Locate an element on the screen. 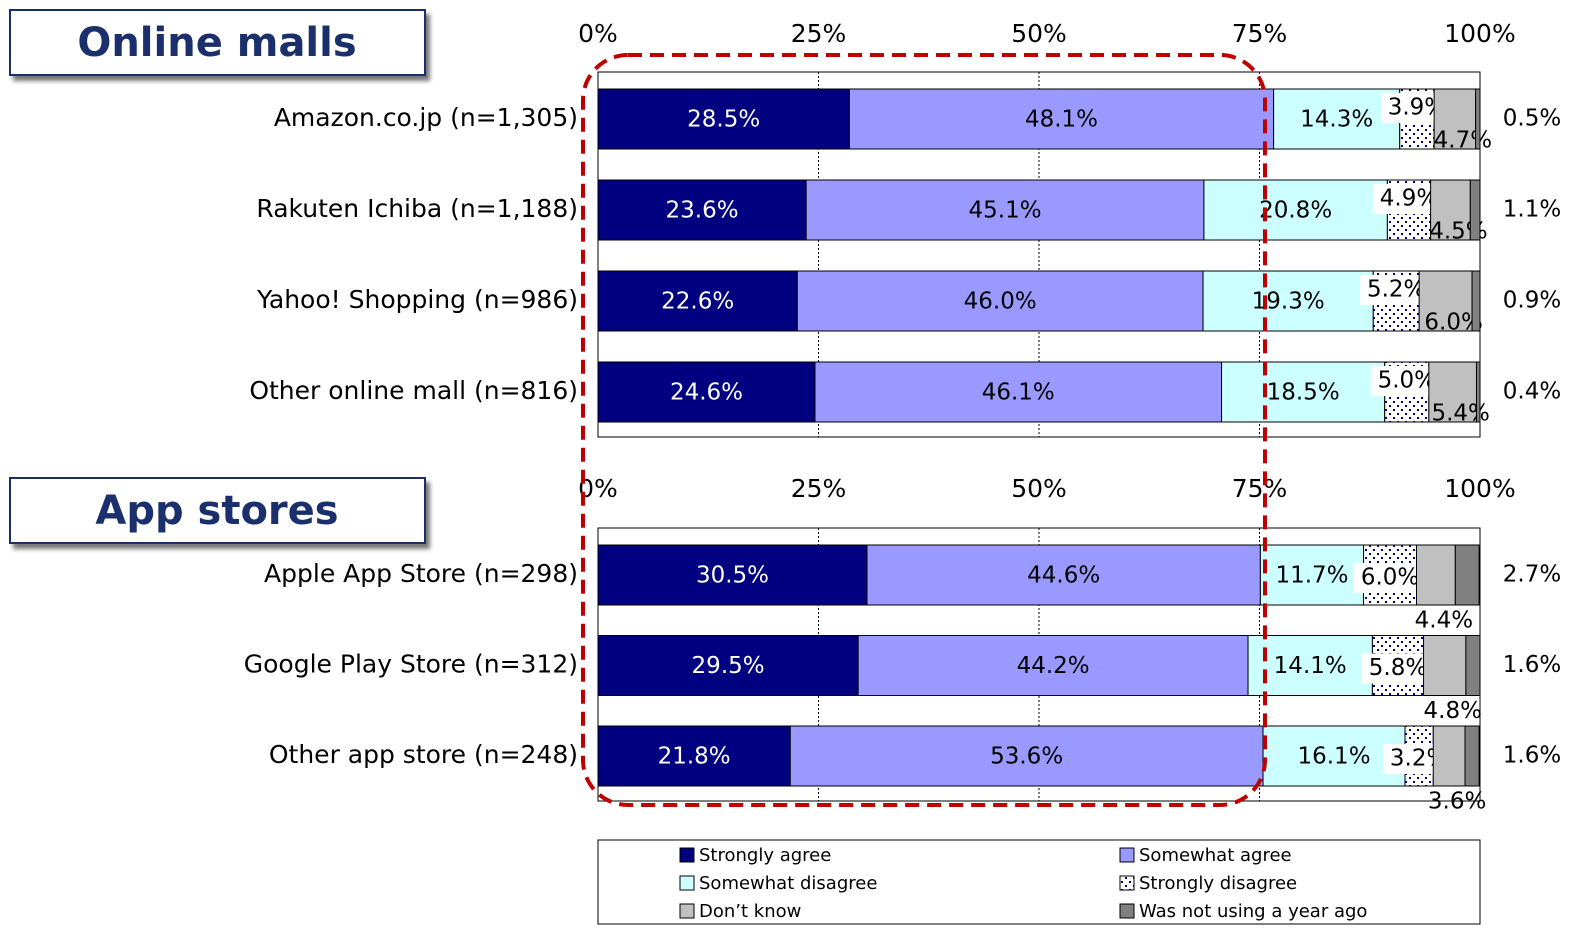 Image resolution: width=1596 pixels, height=939 pixels. value-label: 48.1% is located at coordinates (1061, 120).